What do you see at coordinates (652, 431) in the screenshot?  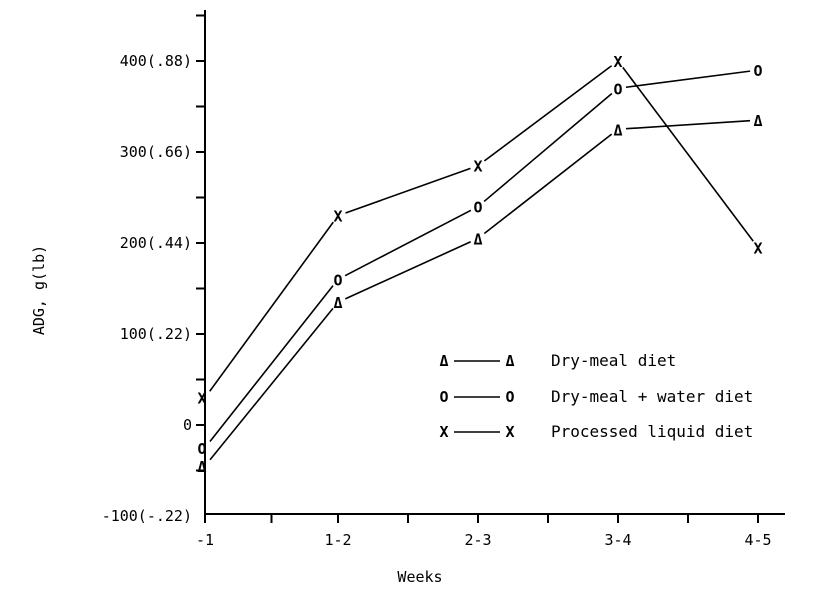 I see `legend-label: Processed liquid diet` at bounding box center [652, 431].